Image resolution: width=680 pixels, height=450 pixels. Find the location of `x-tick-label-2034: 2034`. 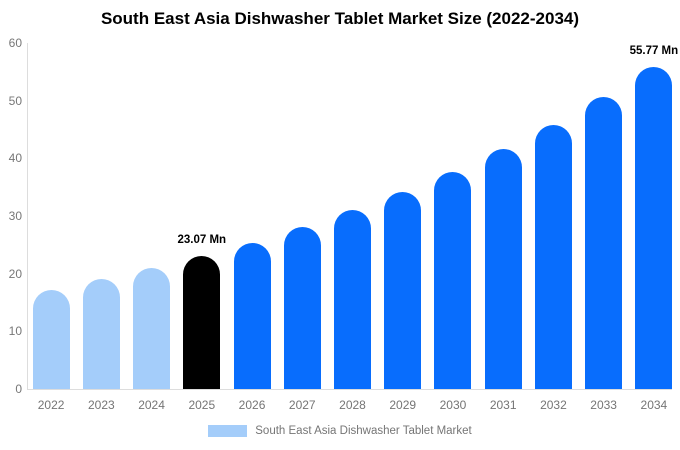

x-tick-label-2034: 2034 is located at coordinates (654, 405).